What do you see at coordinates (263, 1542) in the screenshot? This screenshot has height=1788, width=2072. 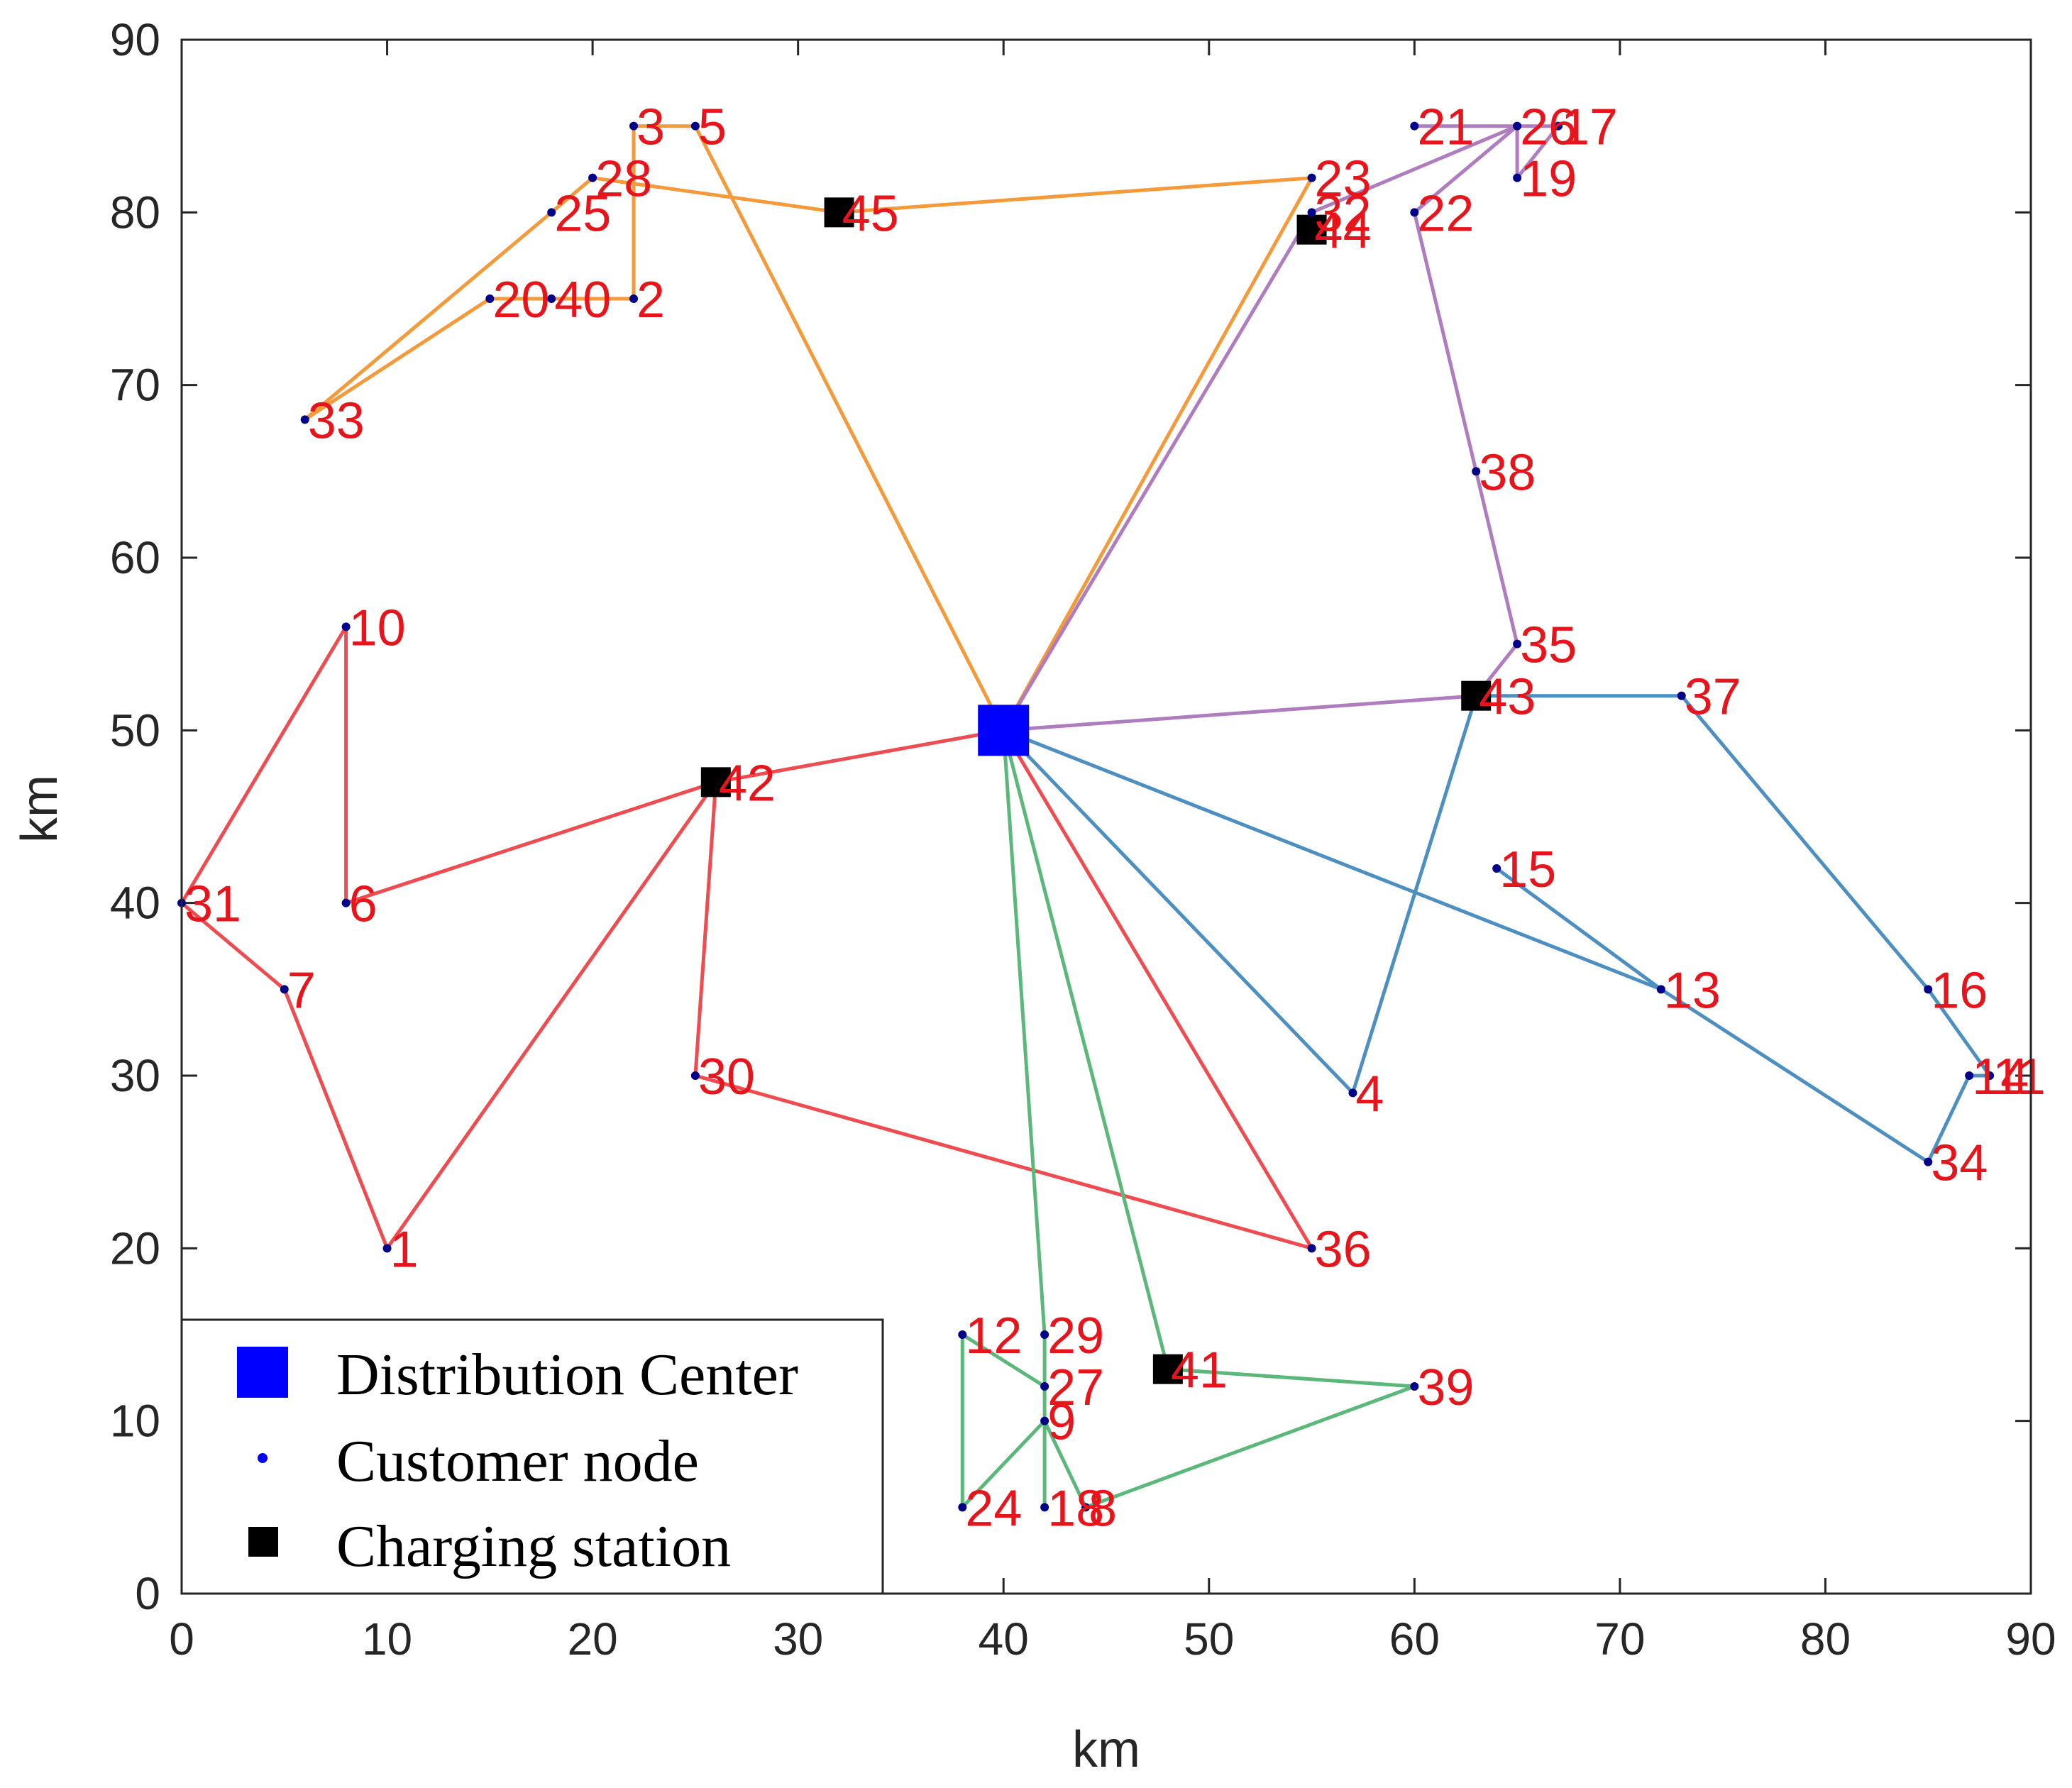 I see `legend-station-marker` at bounding box center [263, 1542].